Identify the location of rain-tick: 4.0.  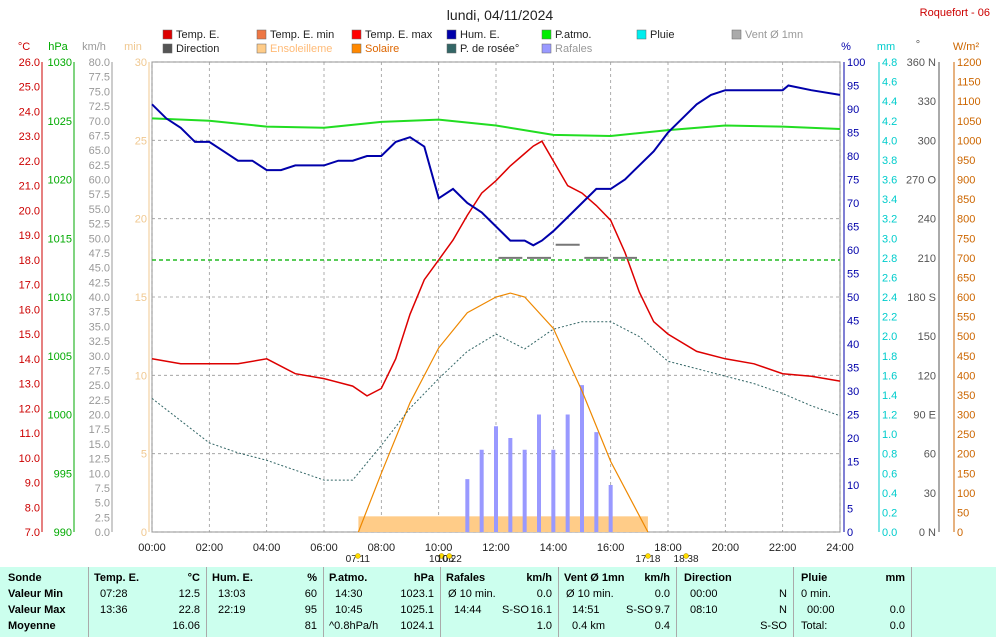
(889, 141).